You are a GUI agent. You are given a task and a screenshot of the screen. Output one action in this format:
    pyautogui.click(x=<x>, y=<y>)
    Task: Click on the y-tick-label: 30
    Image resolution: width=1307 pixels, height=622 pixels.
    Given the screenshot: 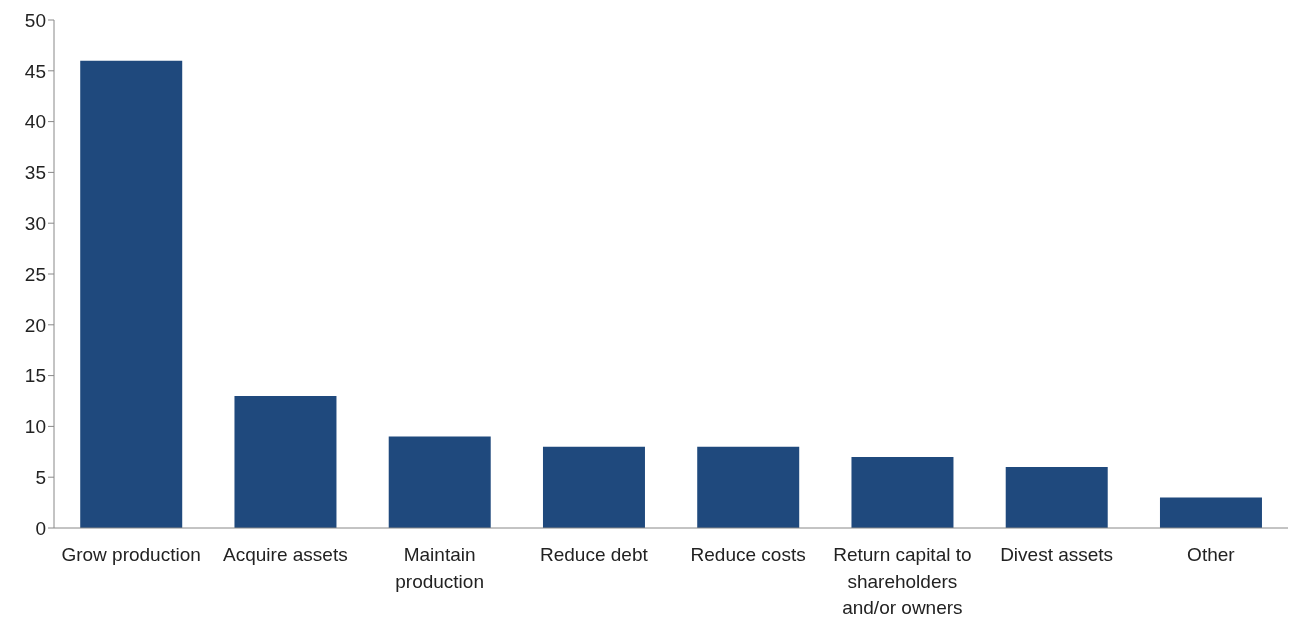 What is the action you would take?
    pyautogui.click(x=35, y=223)
    